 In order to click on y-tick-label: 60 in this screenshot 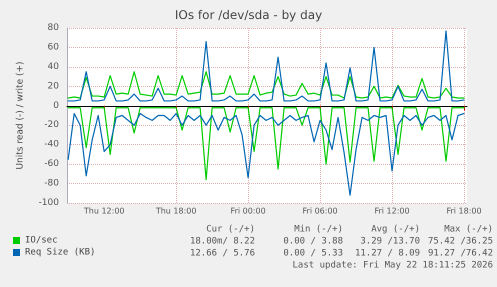, I will do `click(54, 47)`.